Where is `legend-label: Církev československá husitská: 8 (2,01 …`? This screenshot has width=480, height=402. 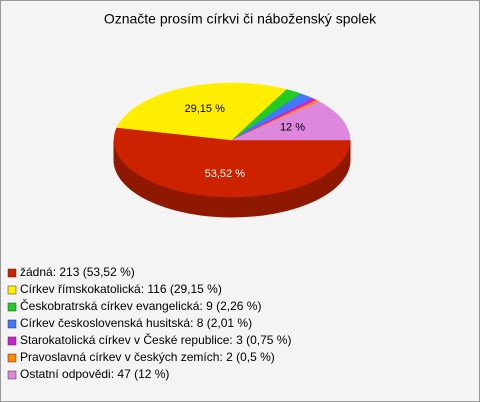 legend-label: Církev československá husitská: 8 (2,01 … is located at coordinates (136, 323).